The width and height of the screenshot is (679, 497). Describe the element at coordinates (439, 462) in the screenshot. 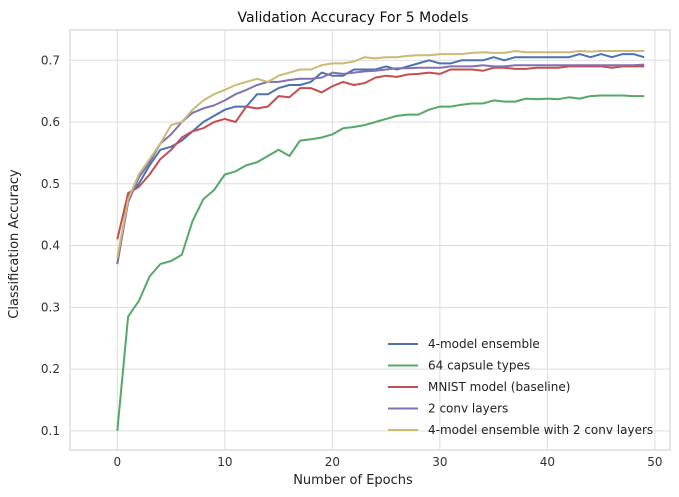

I see `x-tick-label: 30` at that location.